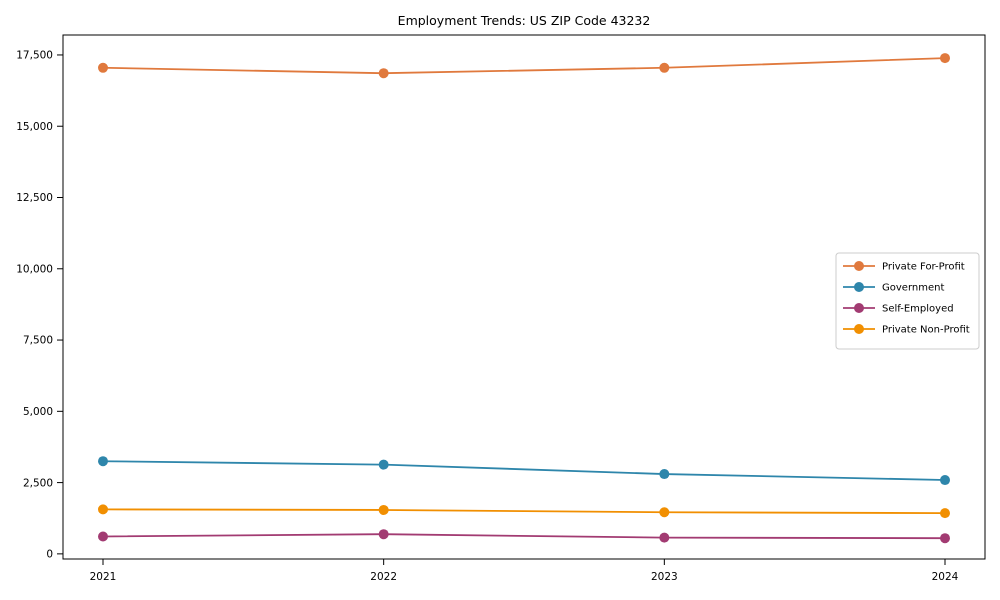  I want to click on y-tick-label: 7,500, so click(38, 341).